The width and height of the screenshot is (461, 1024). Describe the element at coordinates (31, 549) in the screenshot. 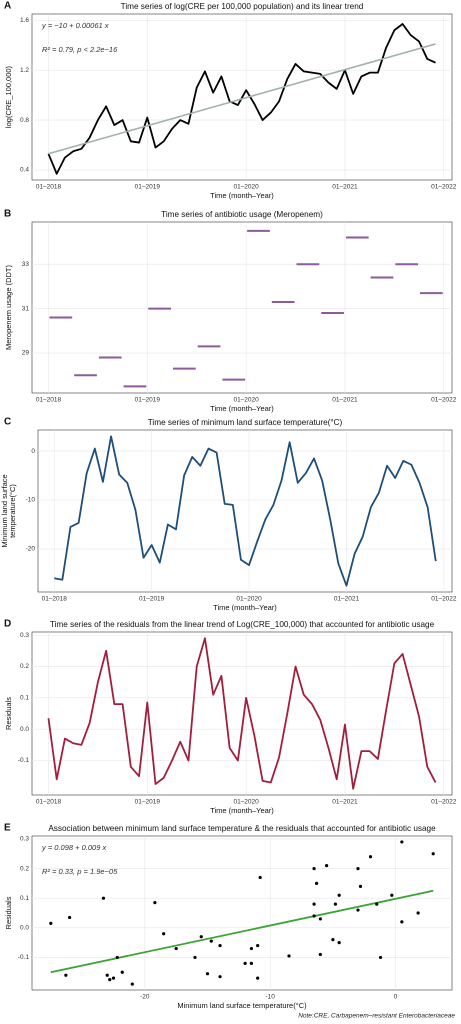

I see `y-tick-label: -20` at that location.